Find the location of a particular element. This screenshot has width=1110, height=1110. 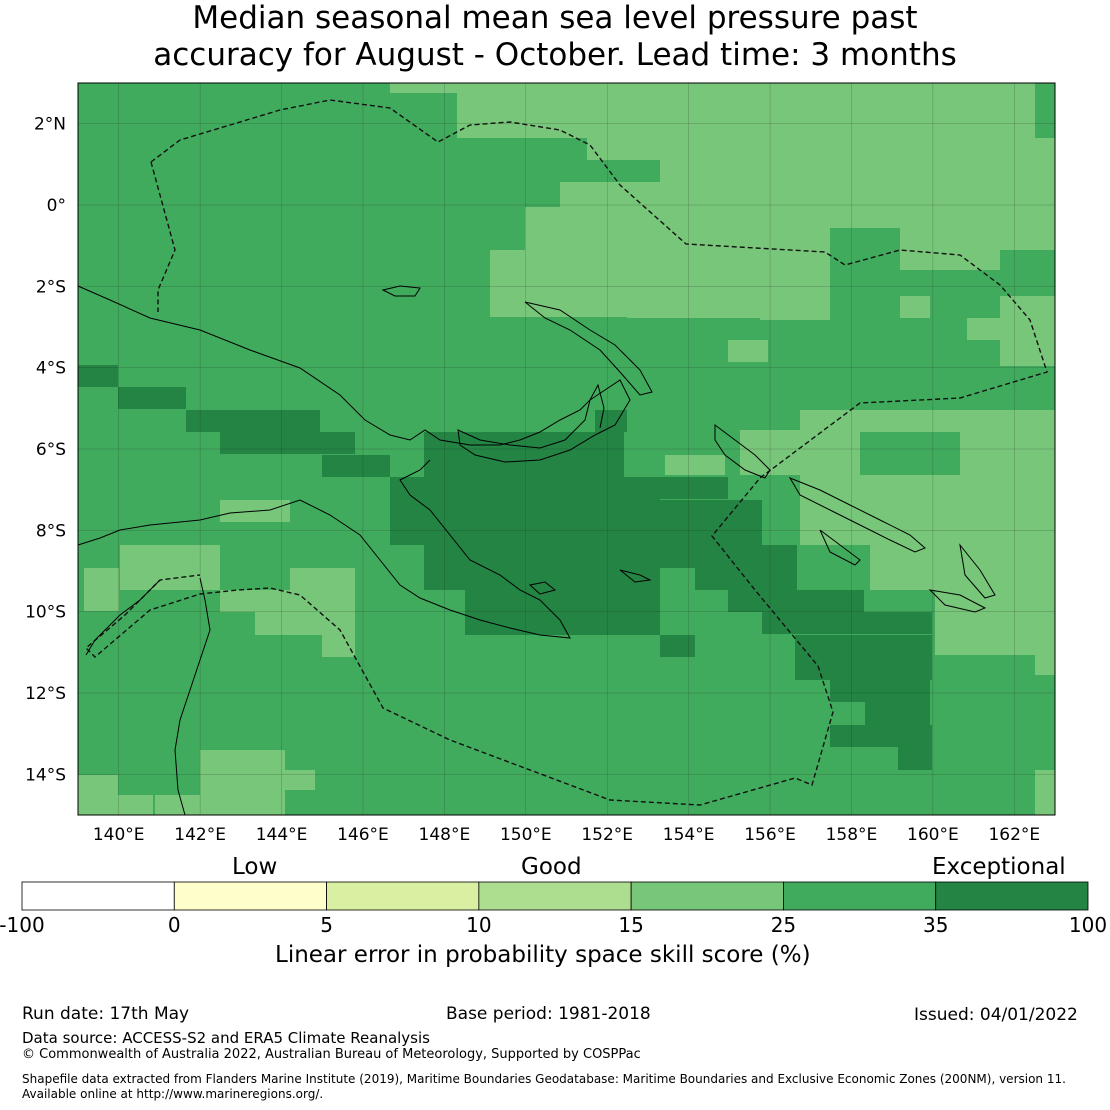

lat-tick-label: 10°S is located at coordinates (45, 613).